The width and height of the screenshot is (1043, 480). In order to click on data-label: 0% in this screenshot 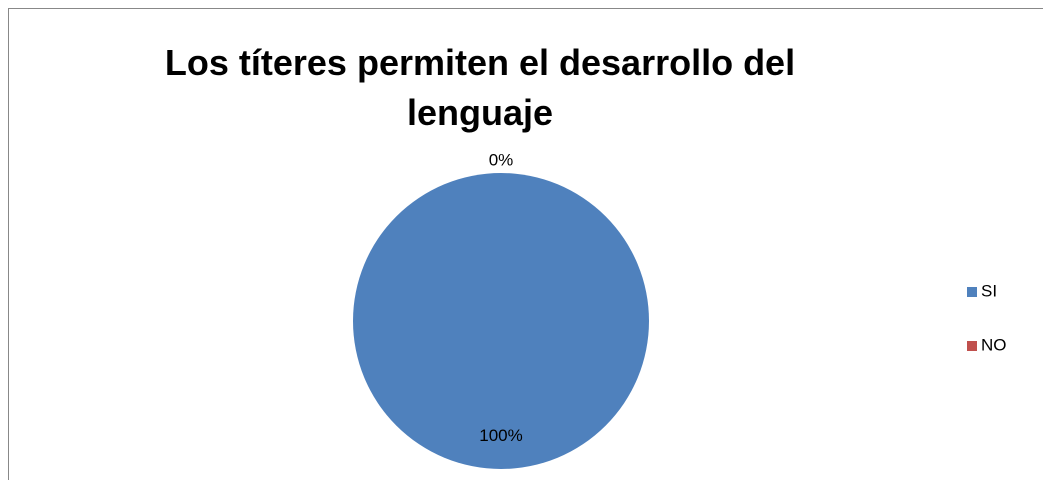, I will do `click(501, 159)`.